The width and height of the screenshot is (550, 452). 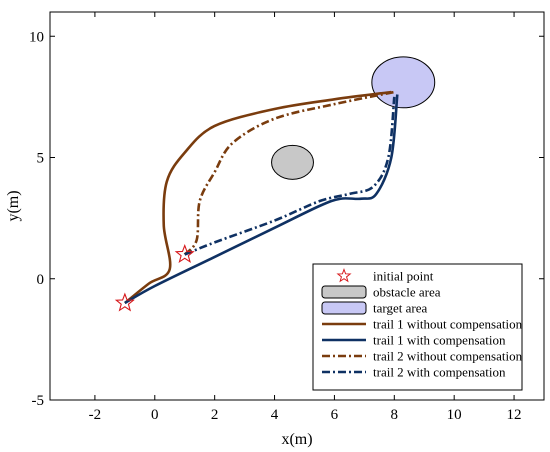 What do you see at coordinates (448, 356) in the screenshot?
I see `legend-label: trail 2 without compensation` at bounding box center [448, 356].